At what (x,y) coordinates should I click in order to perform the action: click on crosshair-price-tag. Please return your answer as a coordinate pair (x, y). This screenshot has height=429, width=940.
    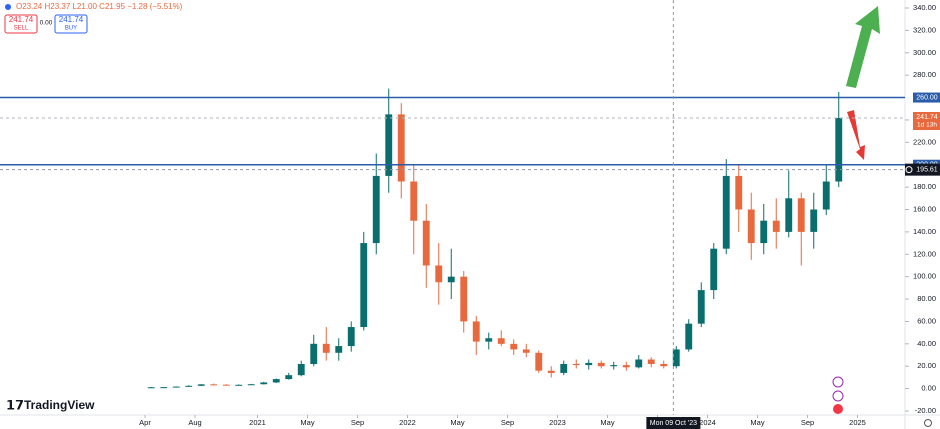
    Looking at the image, I should click on (922, 169).